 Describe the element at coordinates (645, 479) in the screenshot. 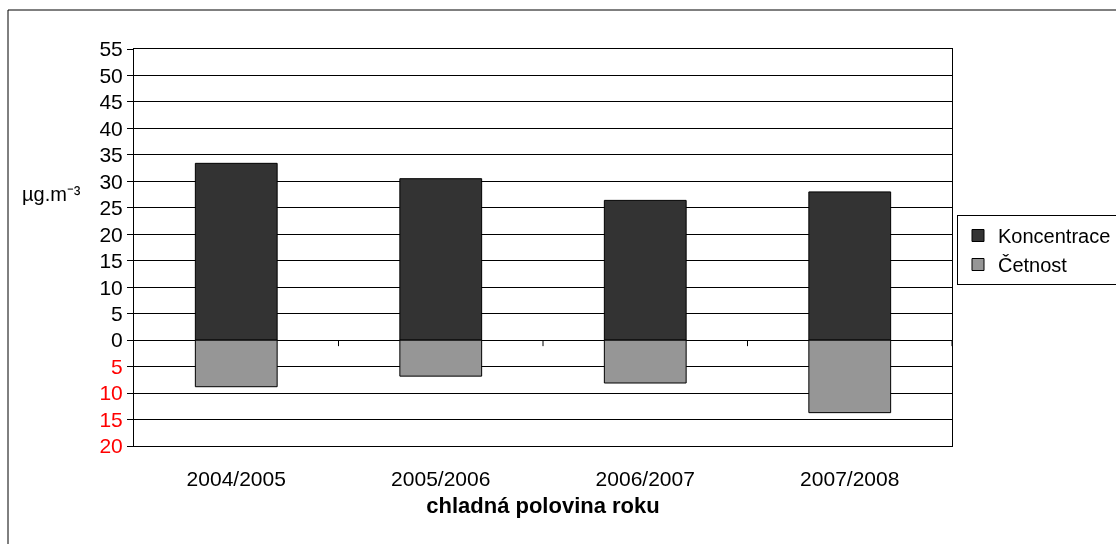

I see `x-tick-label: 2006/2007` at that location.